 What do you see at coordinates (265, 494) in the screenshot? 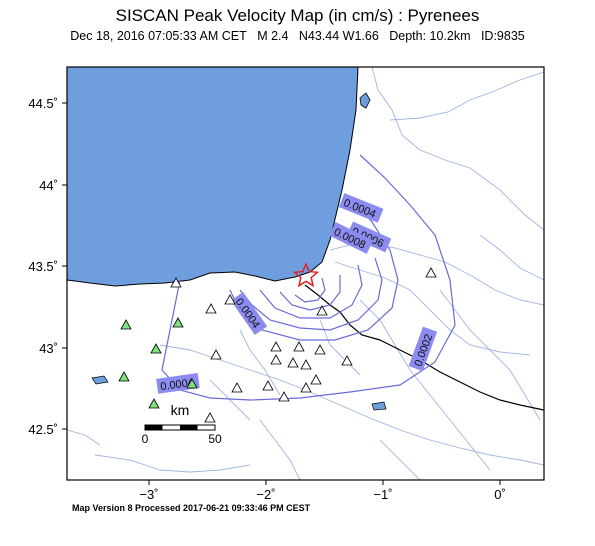
I see `lon-tick: −2˚` at bounding box center [265, 494].